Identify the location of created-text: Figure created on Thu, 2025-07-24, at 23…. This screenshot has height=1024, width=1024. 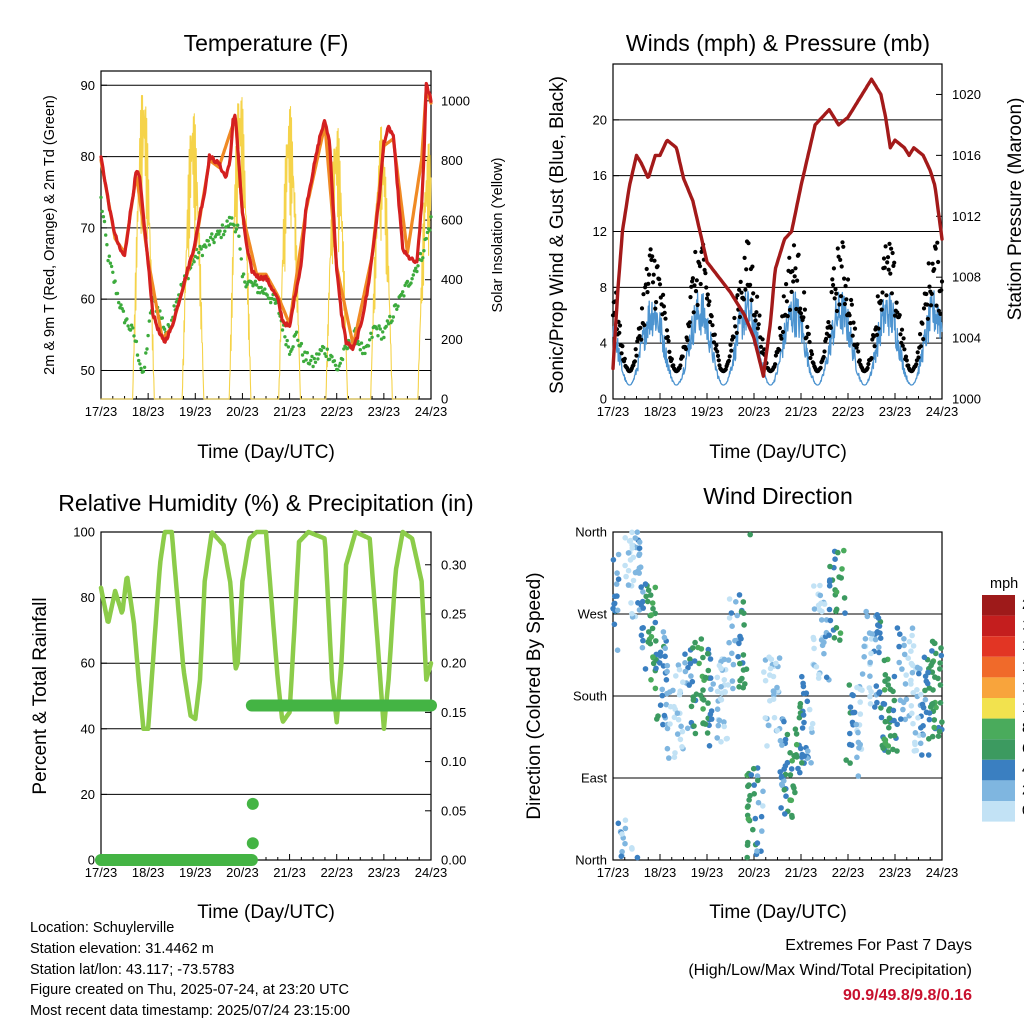
(189, 990).